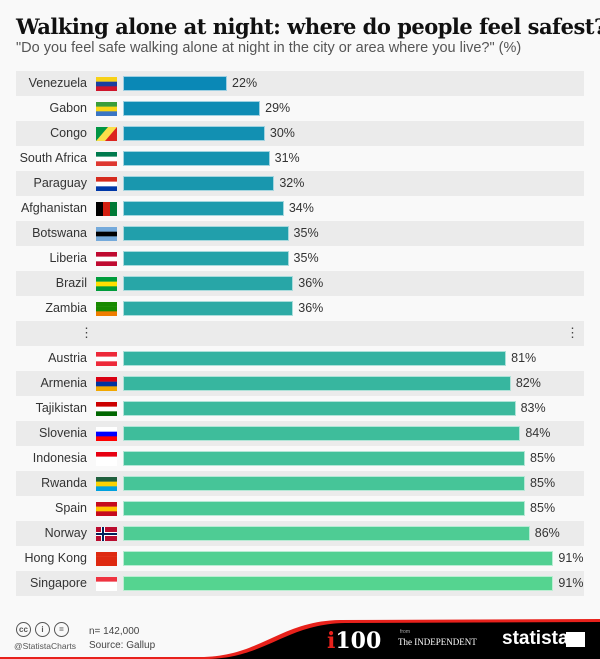 This screenshot has width=600, height=659. Describe the element at coordinates (528, 383) in the screenshot. I see `value-label: 82%` at that location.